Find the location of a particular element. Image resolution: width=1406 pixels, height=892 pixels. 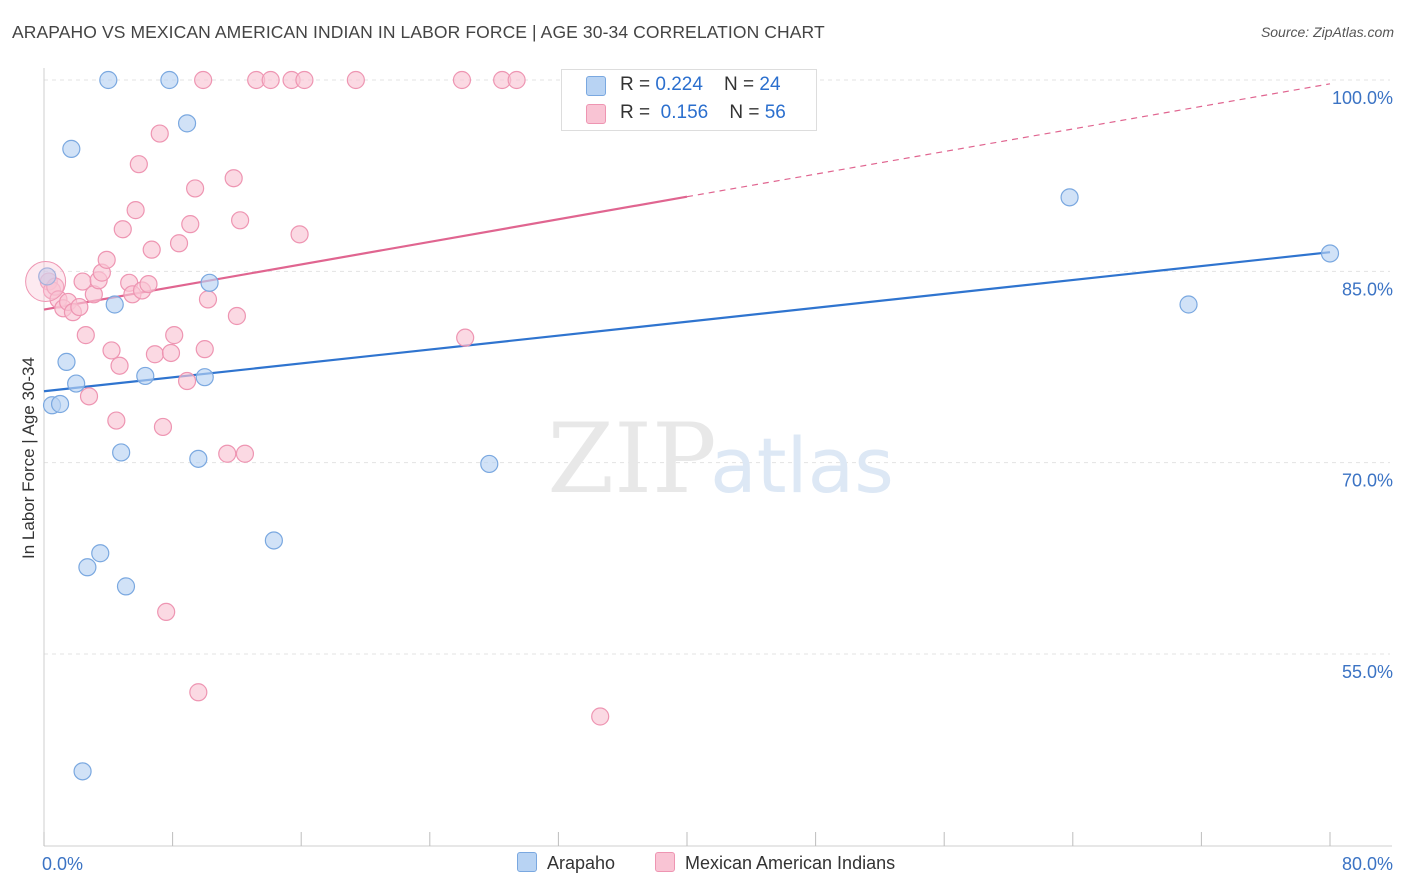

x-tick-label: 0.0% is located at coordinates (62, 864).